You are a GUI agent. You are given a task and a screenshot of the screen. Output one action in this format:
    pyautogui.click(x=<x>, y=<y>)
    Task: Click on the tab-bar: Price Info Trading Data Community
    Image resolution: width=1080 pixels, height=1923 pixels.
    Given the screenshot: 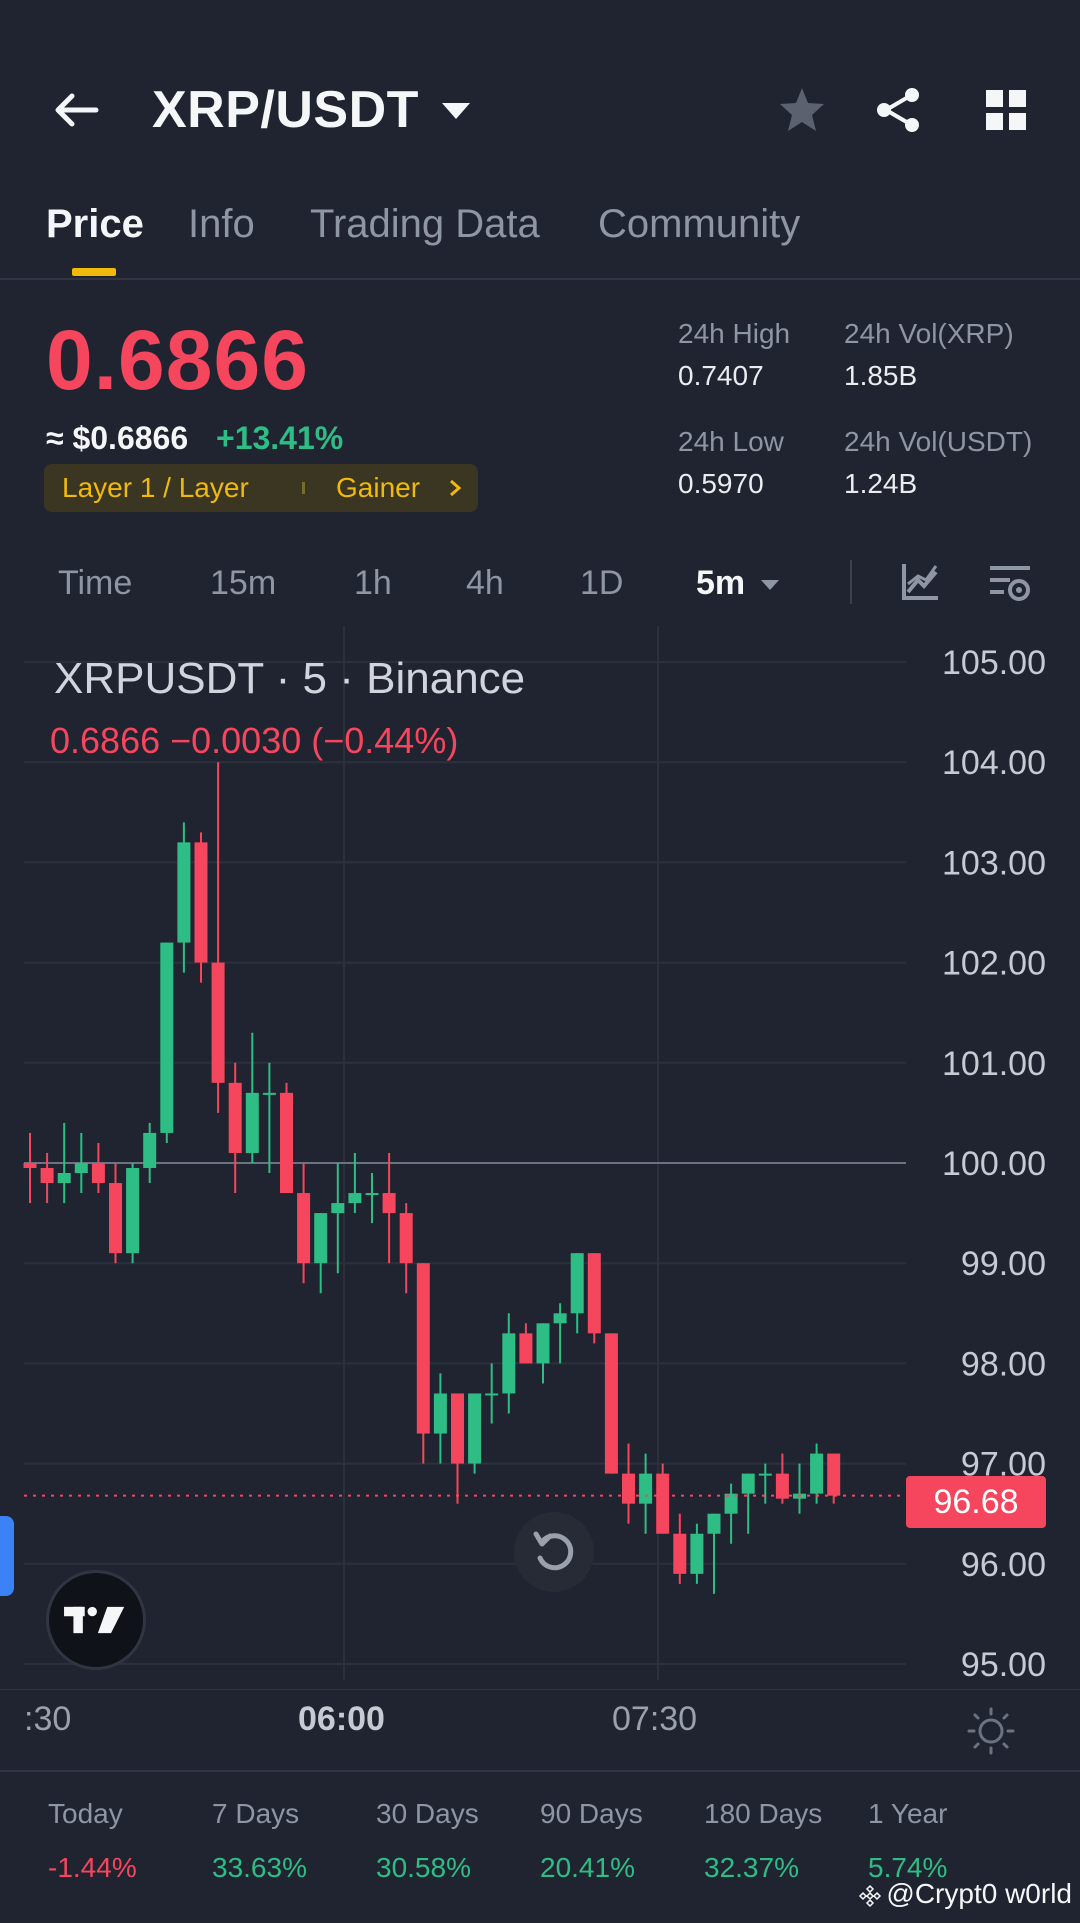 What is the action you would take?
    pyautogui.click(x=540, y=235)
    